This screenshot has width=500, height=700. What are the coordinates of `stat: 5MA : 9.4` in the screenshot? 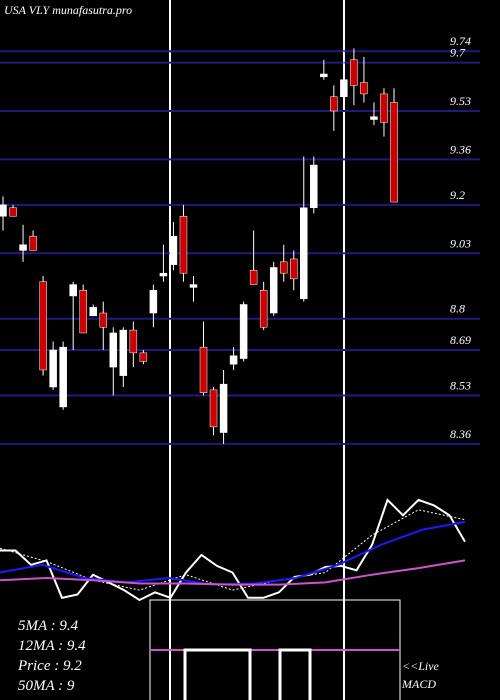 It's located at (48, 626).